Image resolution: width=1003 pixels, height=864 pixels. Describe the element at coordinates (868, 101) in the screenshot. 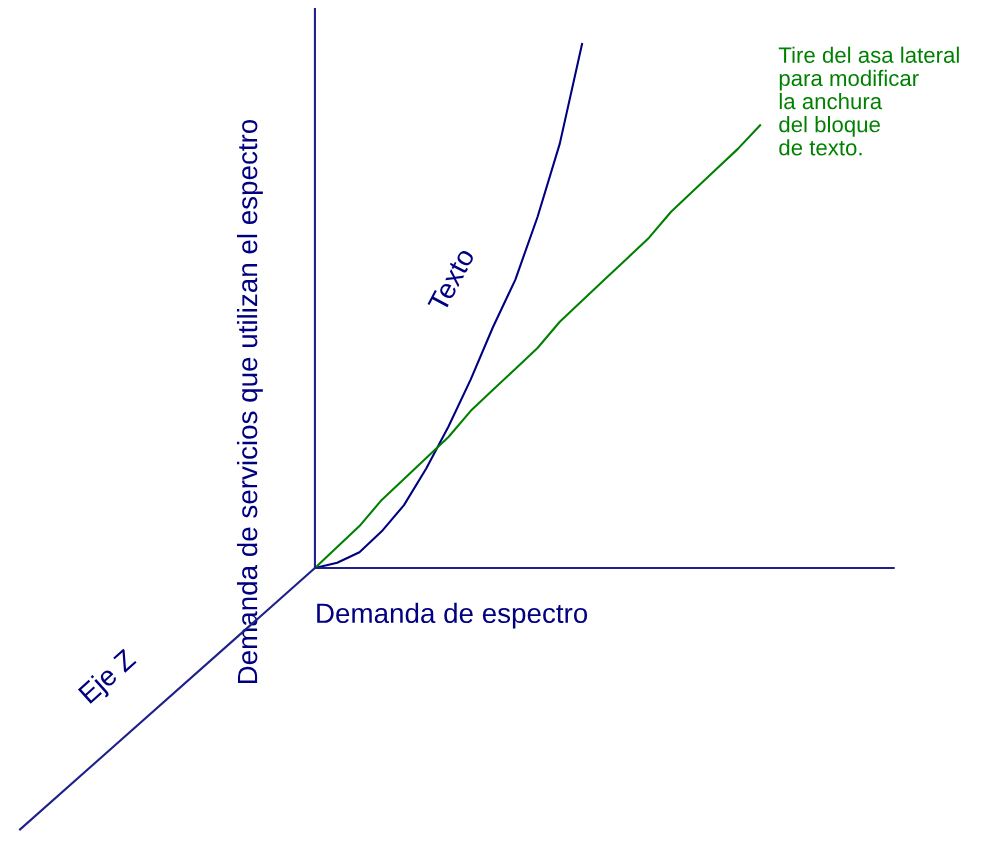

I see `annotation: Tire del asa lateral para modificar la anchura del bloque de texto.` at that location.